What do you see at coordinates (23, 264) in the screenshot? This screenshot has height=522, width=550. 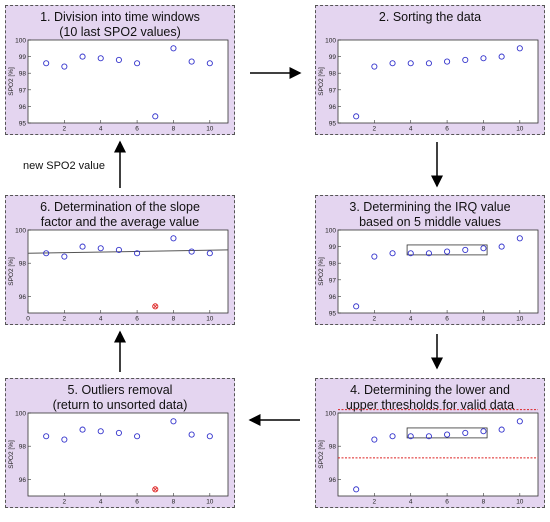 I see `y-tick-label: 98` at bounding box center [23, 264].